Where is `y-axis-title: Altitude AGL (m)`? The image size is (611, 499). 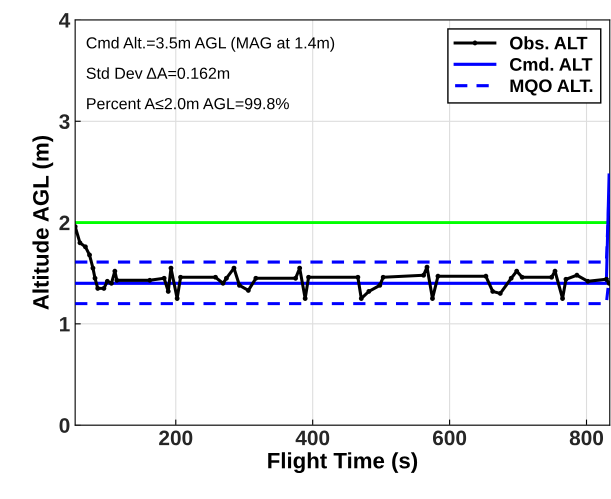
y-axis-title: Altitude AGL (m) is located at coordinates (43, 223).